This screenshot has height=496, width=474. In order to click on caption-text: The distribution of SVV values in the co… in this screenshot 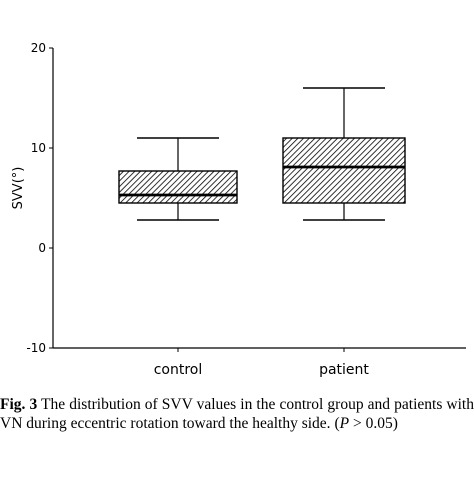, I will do `click(237, 414)`.